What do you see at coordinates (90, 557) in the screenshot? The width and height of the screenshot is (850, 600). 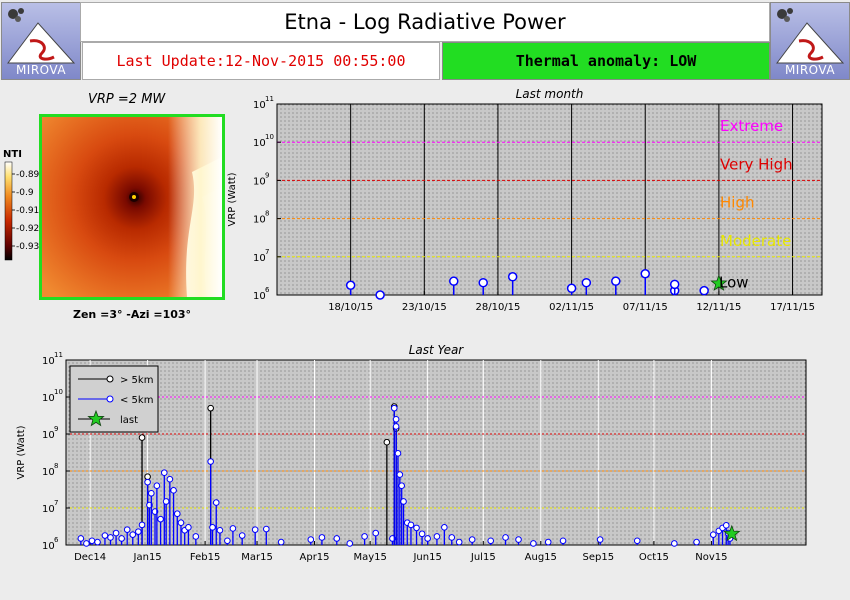 I see `x-tick-label: Dec14` at bounding box center [90, 557].